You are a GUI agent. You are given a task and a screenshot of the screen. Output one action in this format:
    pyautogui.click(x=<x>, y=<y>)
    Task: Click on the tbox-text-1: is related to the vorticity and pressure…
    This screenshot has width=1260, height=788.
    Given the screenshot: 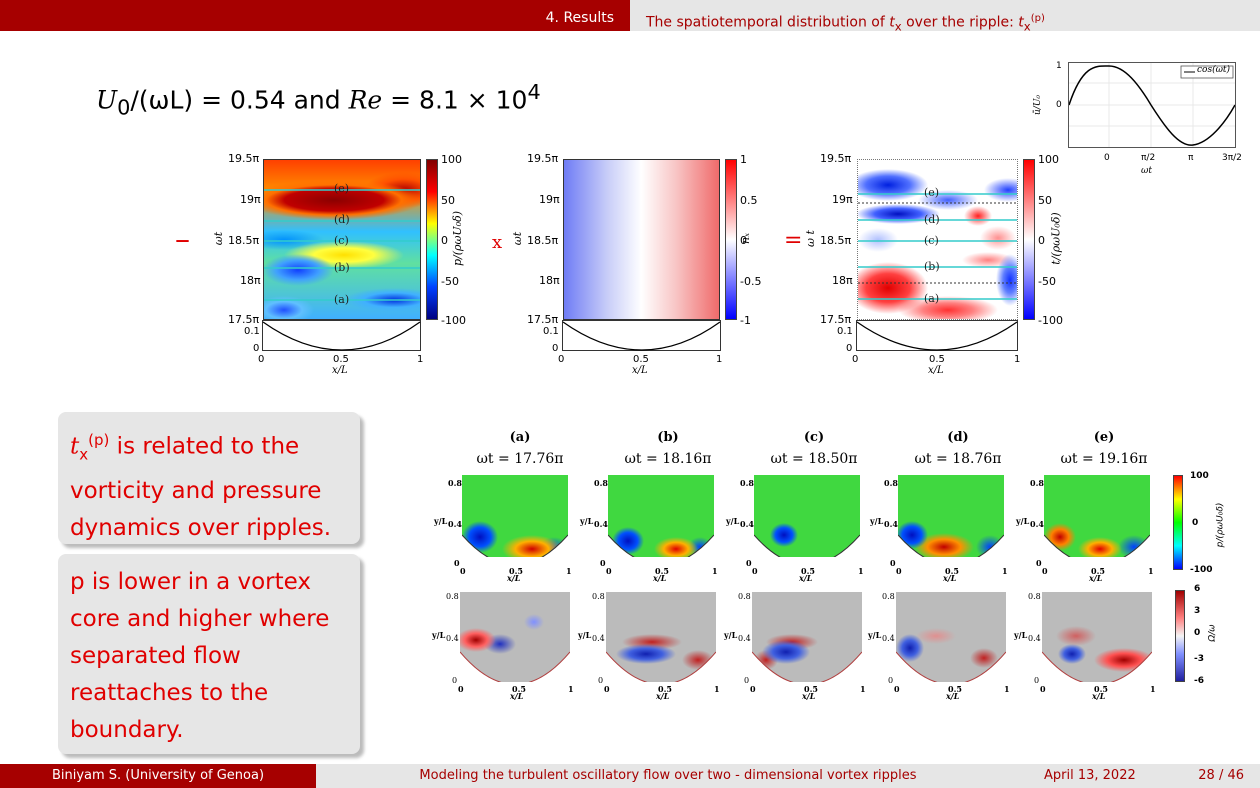 What is the action you would take?
    pyautogui.click(x=201, y=487)
    